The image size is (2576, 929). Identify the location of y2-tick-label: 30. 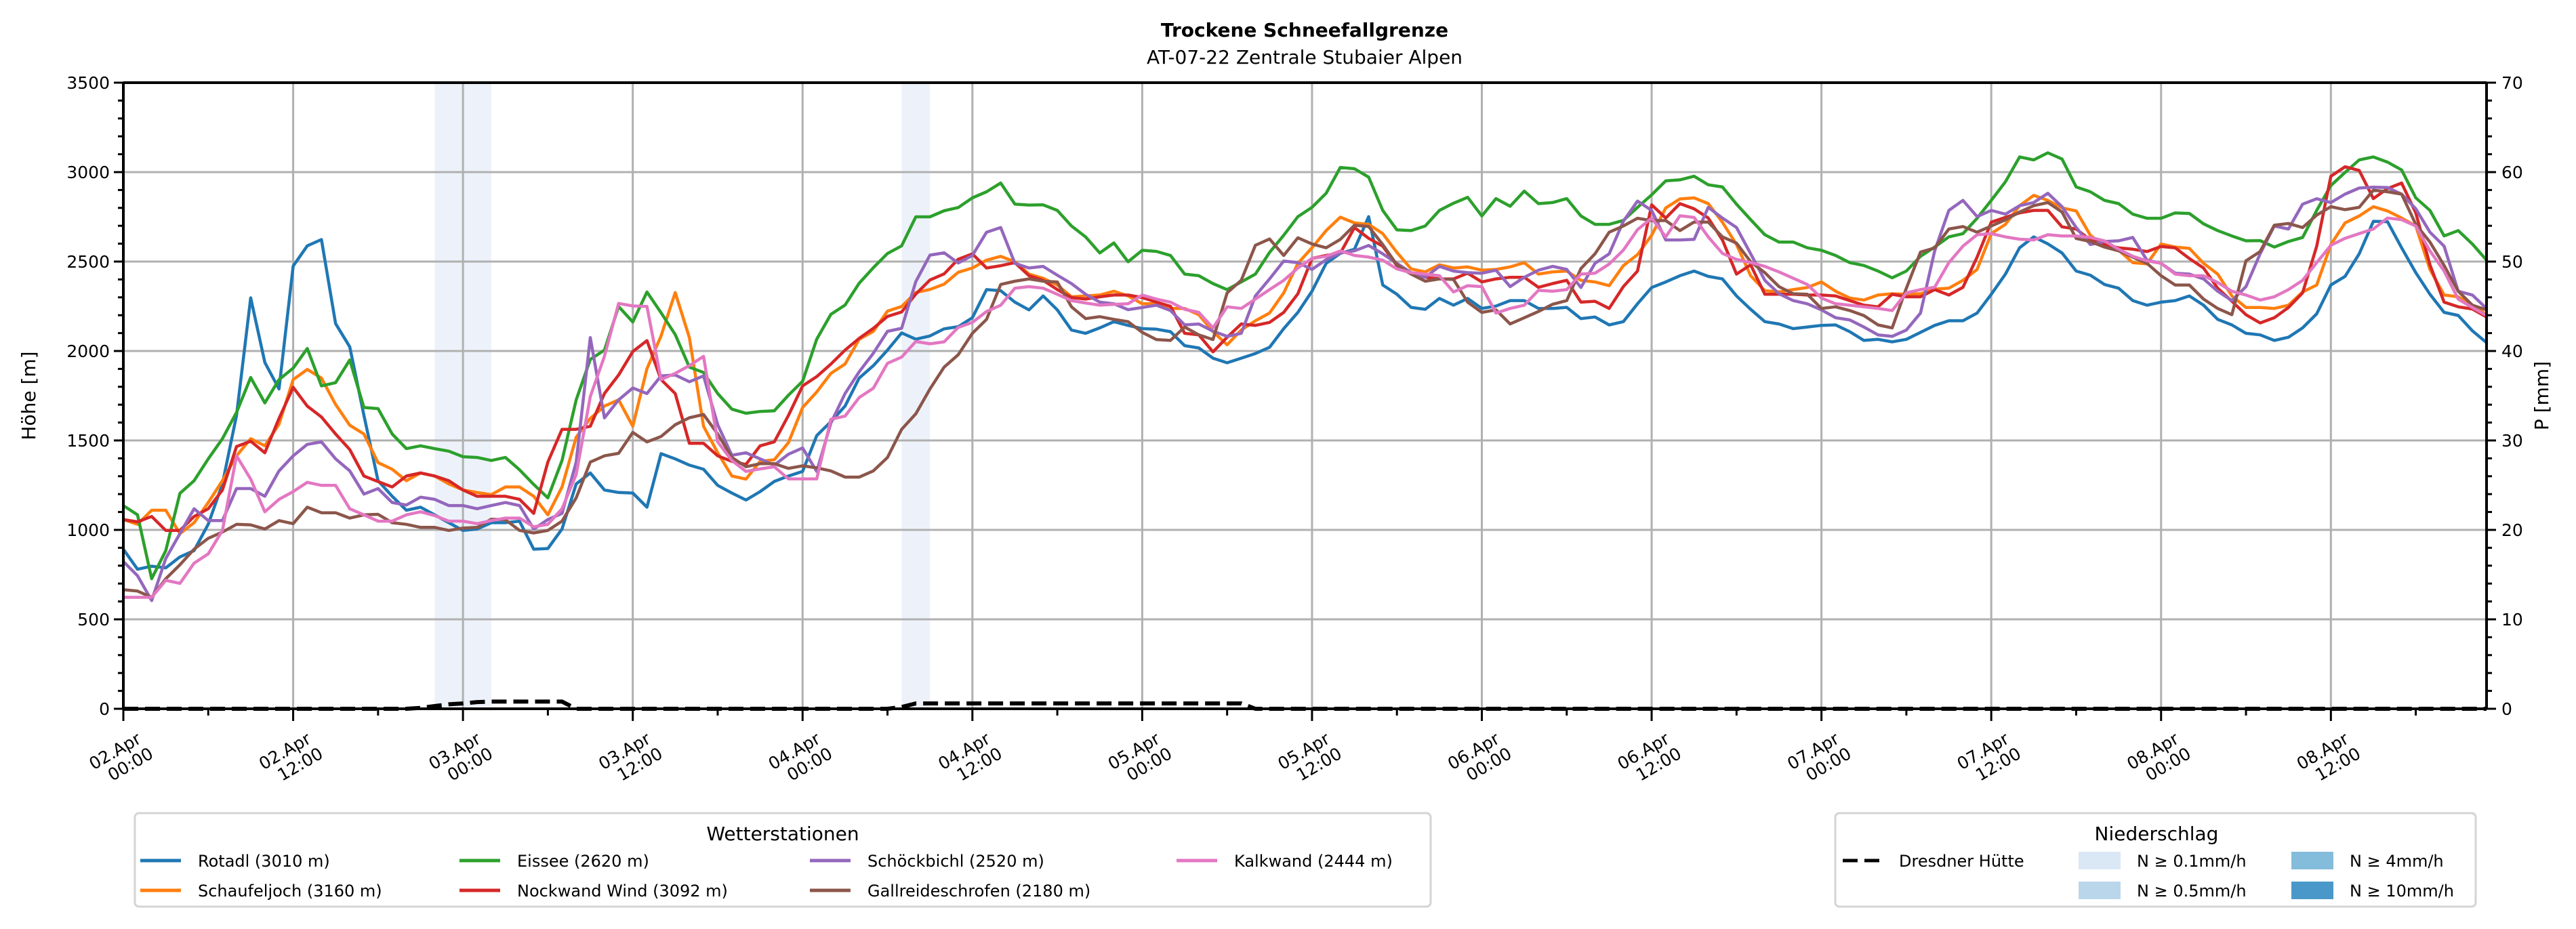
(2512, 441).